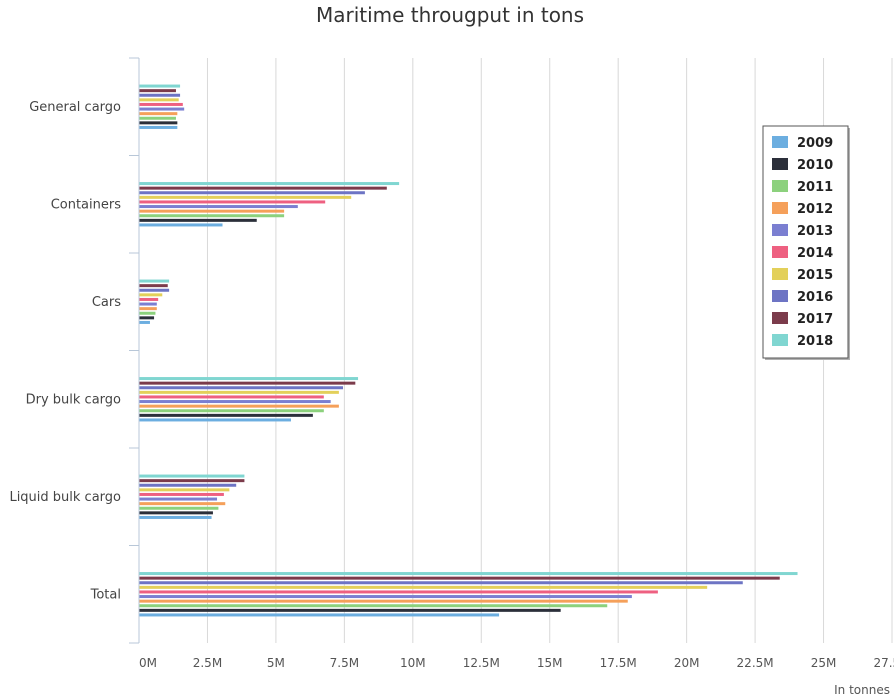 This screenshot has width=894, height=700. What do you see at coordinates (815, 187) in the screenshot?
I see `legend-label: 2011` at bounding box center [815, 187].